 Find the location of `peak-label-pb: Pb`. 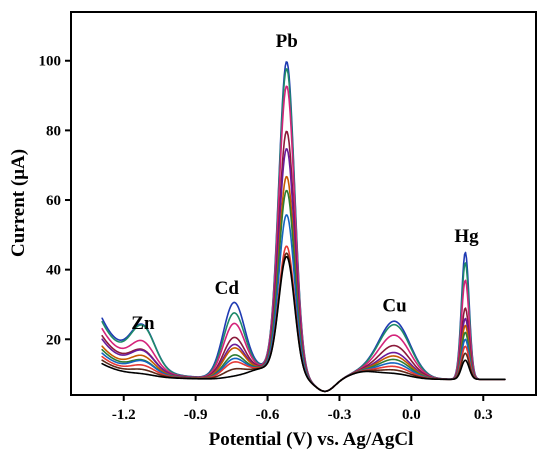

peak-label-pb: Pb is located at coordinates (287, 41).